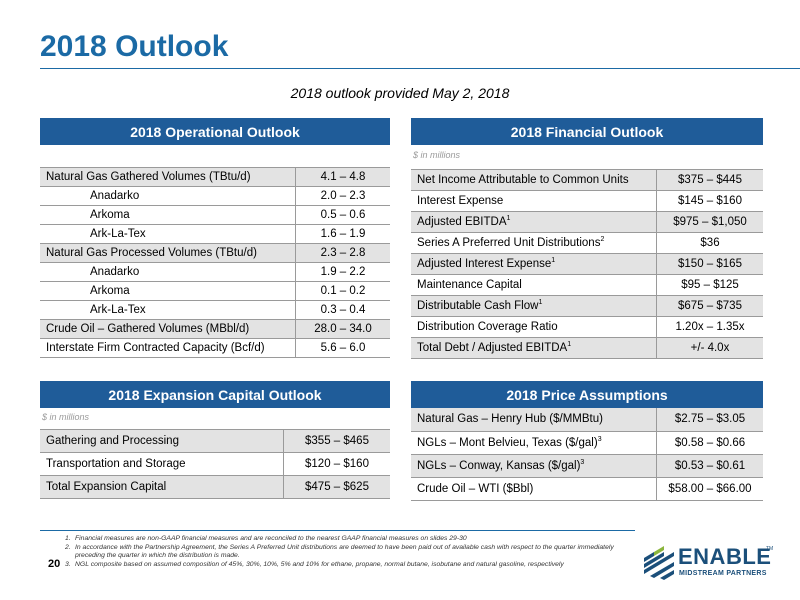 The image size is (800, 600). I want to click on row-label-cell: Gathering and Processing, so click(162, 441).